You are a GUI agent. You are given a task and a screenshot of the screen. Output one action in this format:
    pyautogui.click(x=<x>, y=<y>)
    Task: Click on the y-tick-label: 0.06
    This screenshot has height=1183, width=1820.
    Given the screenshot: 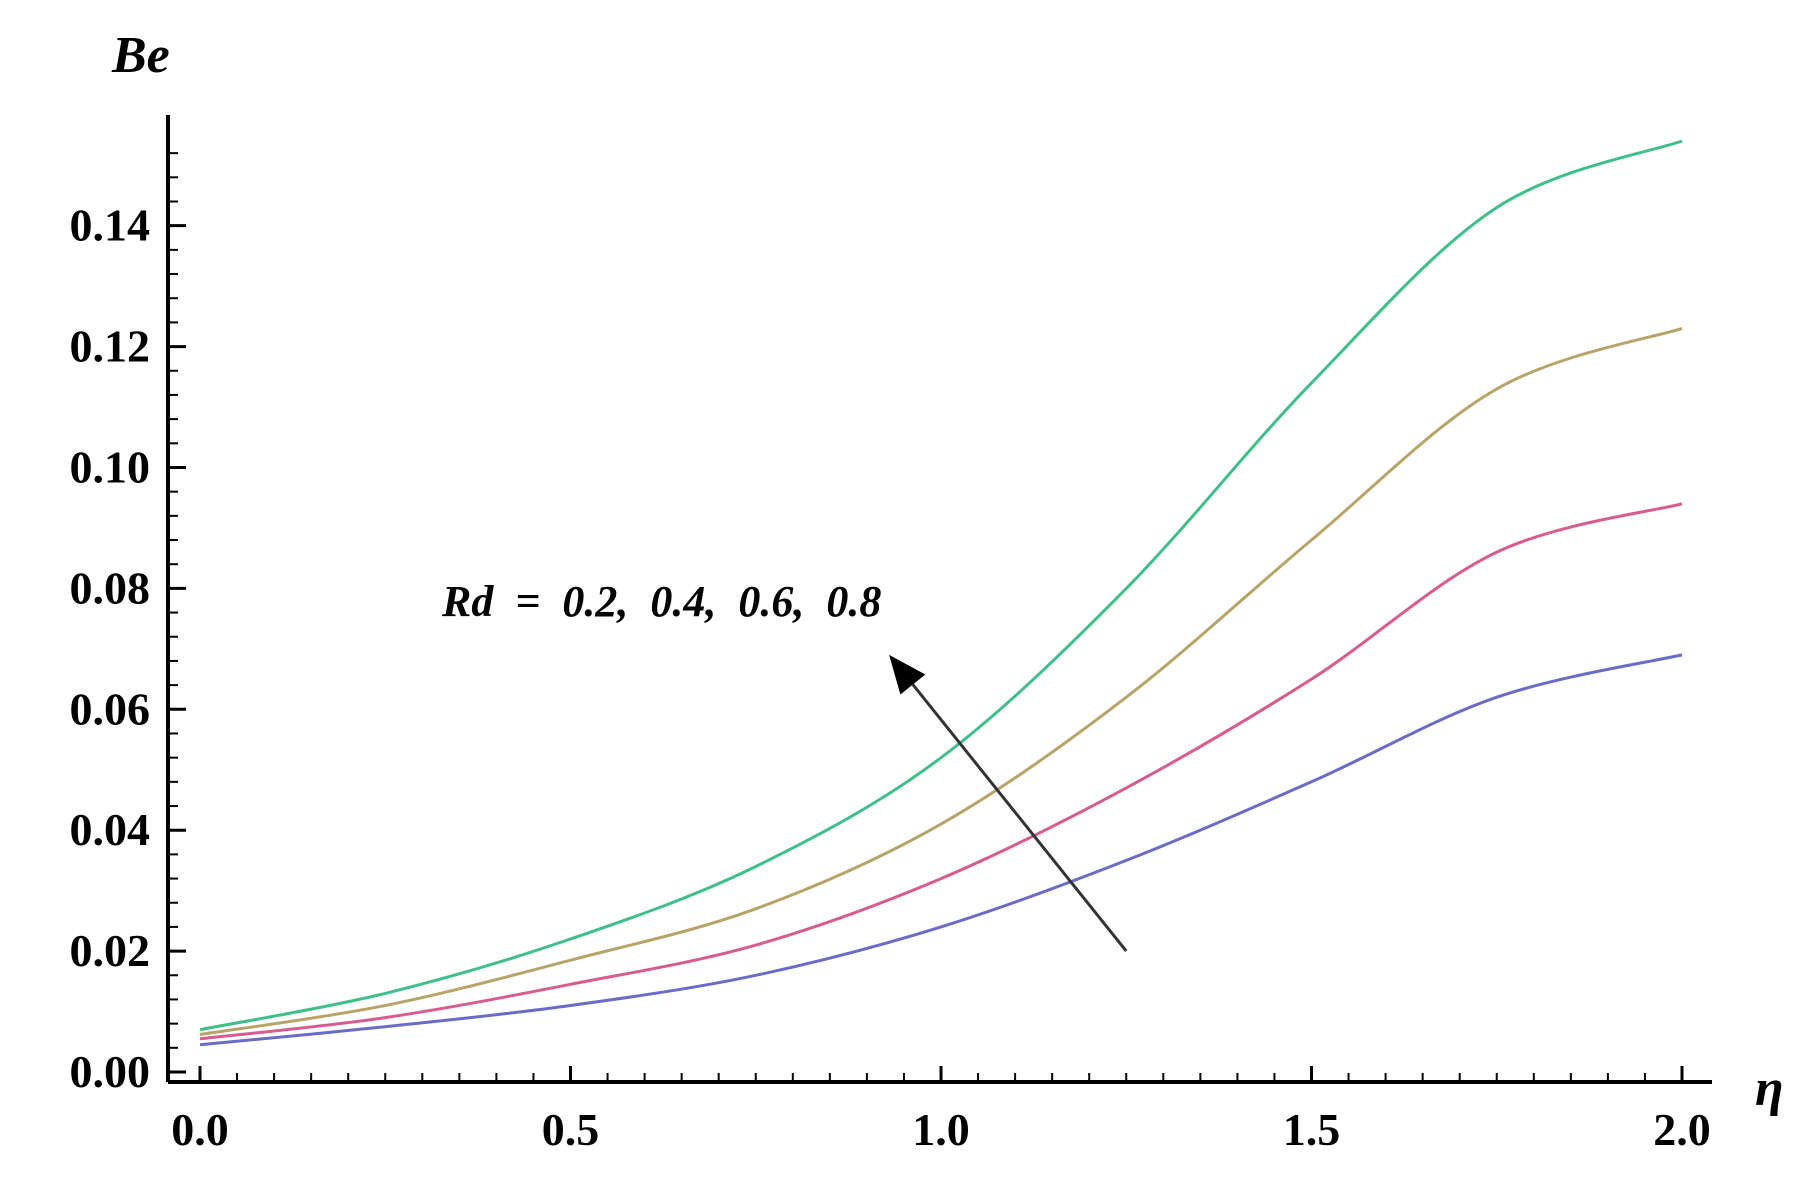 What is the action you would take?
    pyautogui.click(x=110, y=708)
    